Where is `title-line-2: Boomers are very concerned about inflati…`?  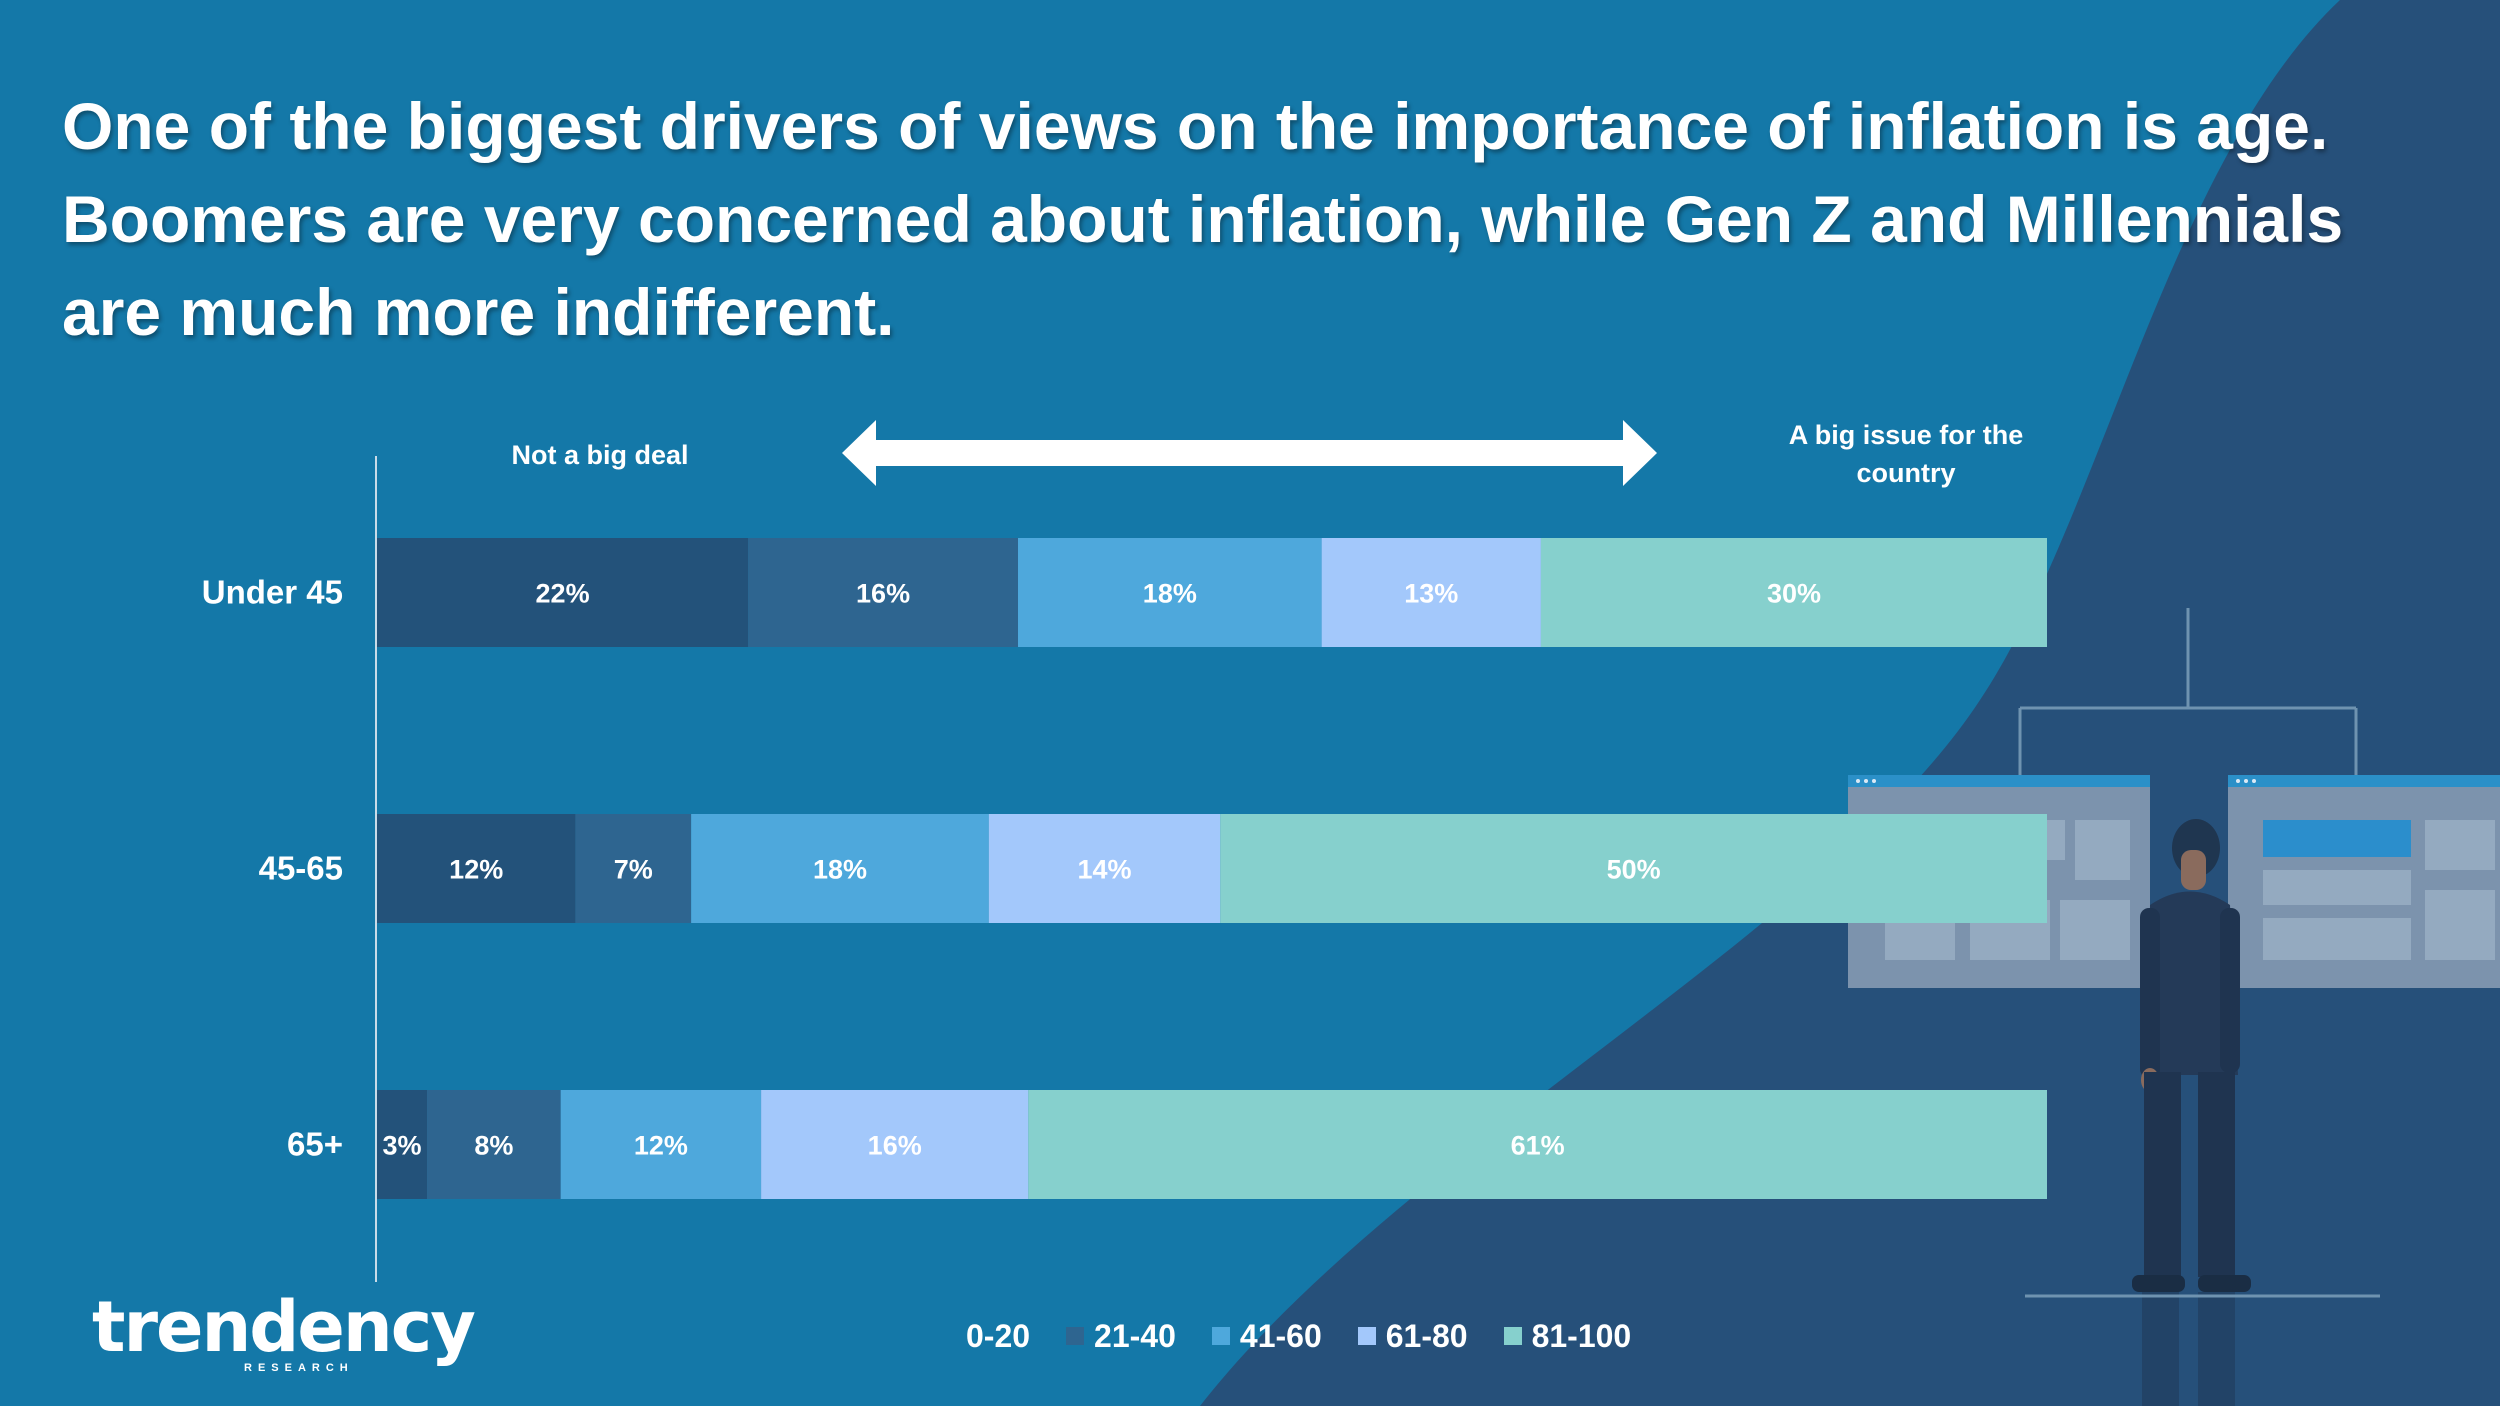 title-line-2: Boomers are very concerned about inflati… is located at coordinates (1203, 219).